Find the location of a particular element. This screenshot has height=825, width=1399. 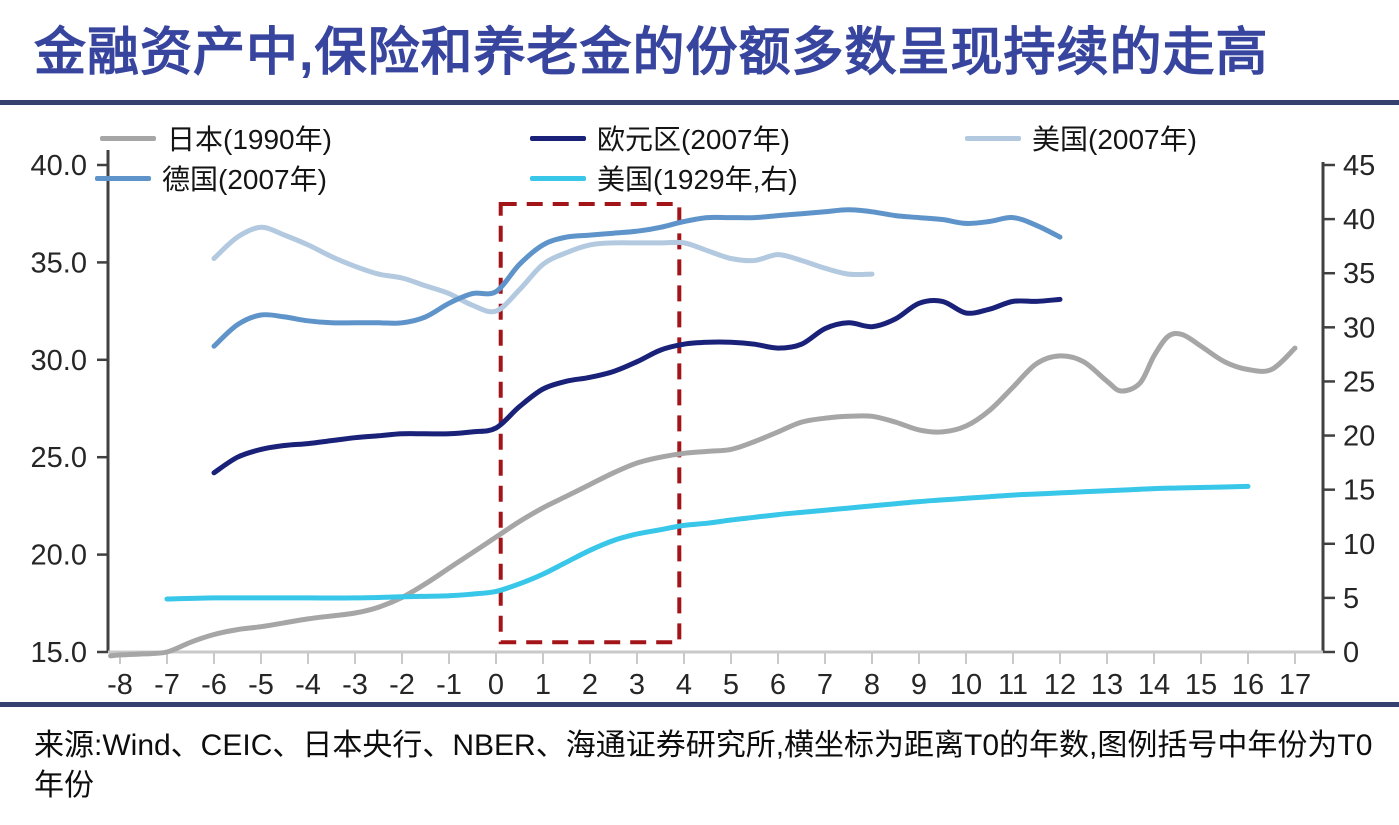

x-axis-label: 12 is located at coordinates (1060, 685).